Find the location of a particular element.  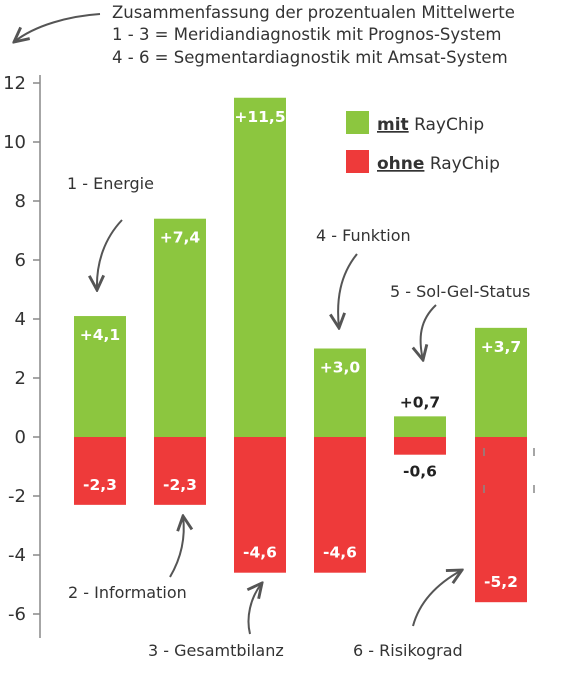

arrow-sol-gel is located at coordinates (429, 332).